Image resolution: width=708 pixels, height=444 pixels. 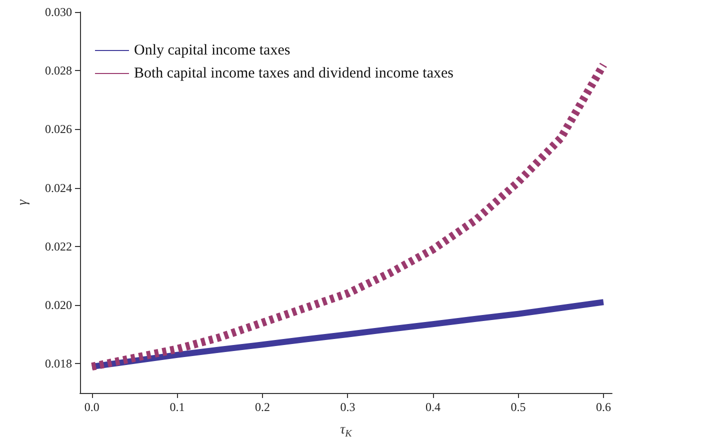 What do you see at coordinates (23, 202) in the screenshot?
I see `y-axis-title: γ` at bounding box center [23, 202].